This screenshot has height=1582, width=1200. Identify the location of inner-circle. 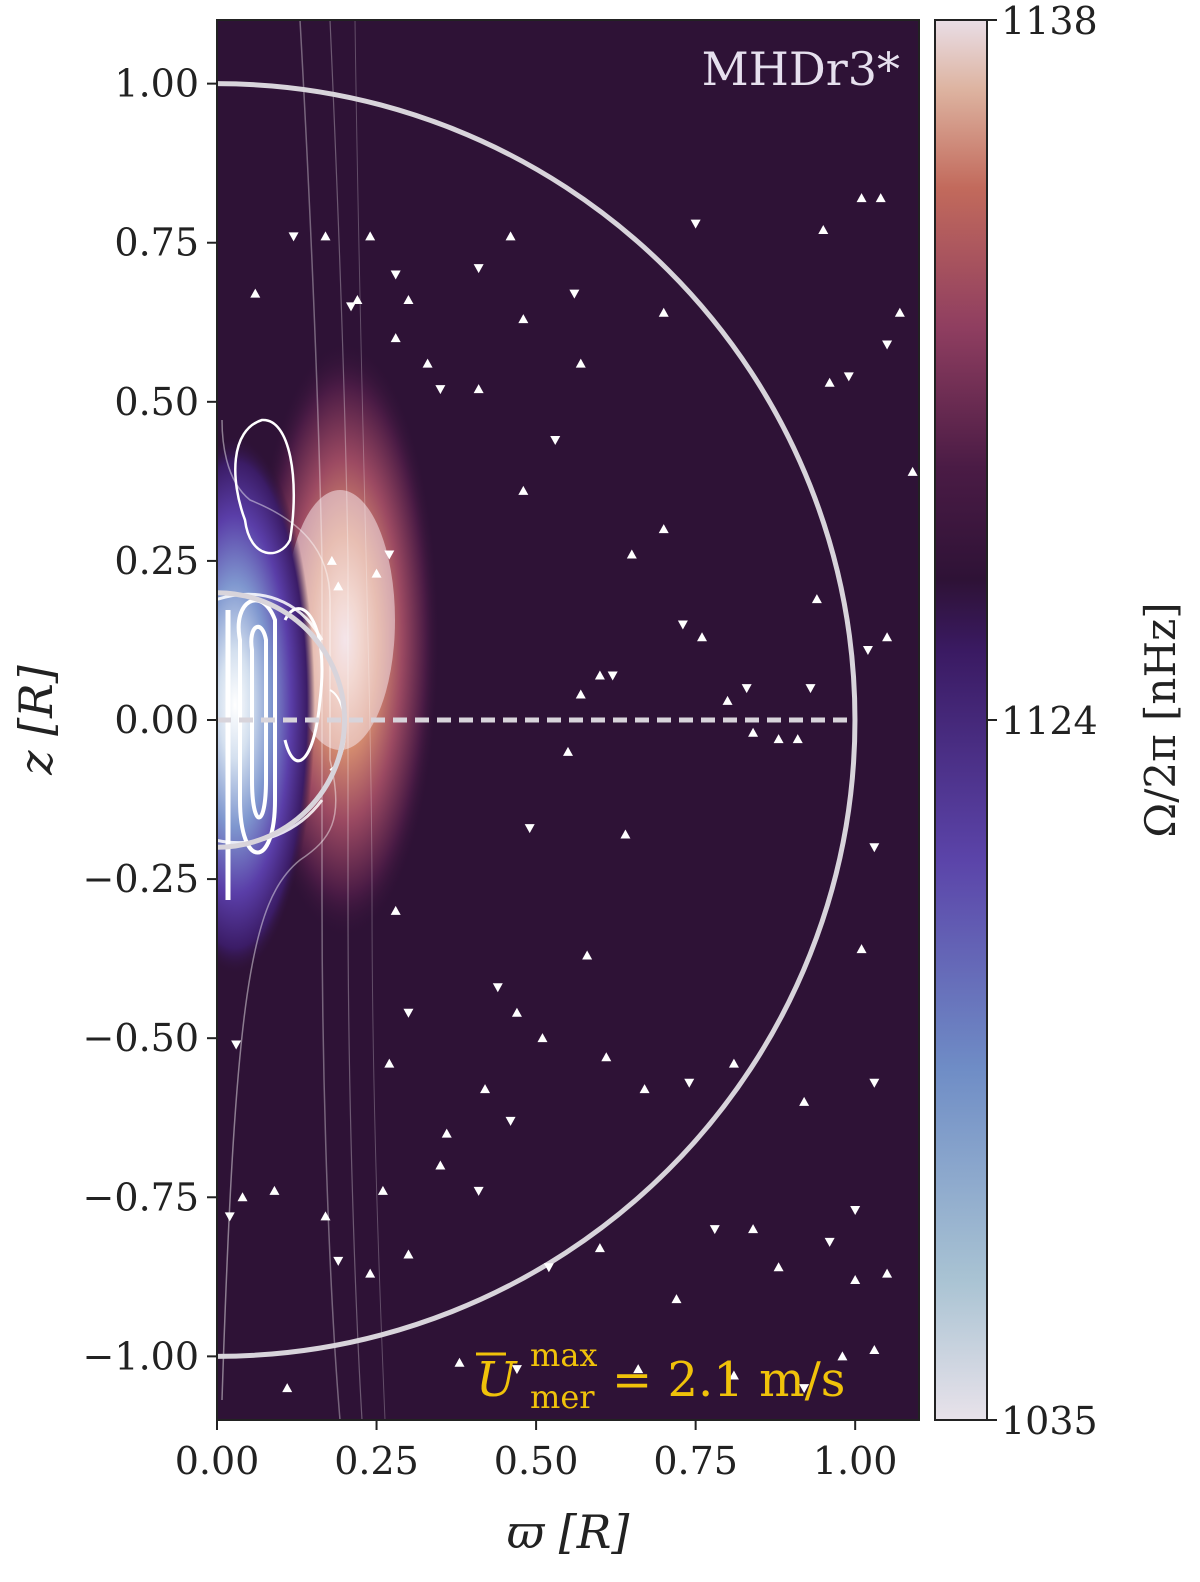
(282, 720).